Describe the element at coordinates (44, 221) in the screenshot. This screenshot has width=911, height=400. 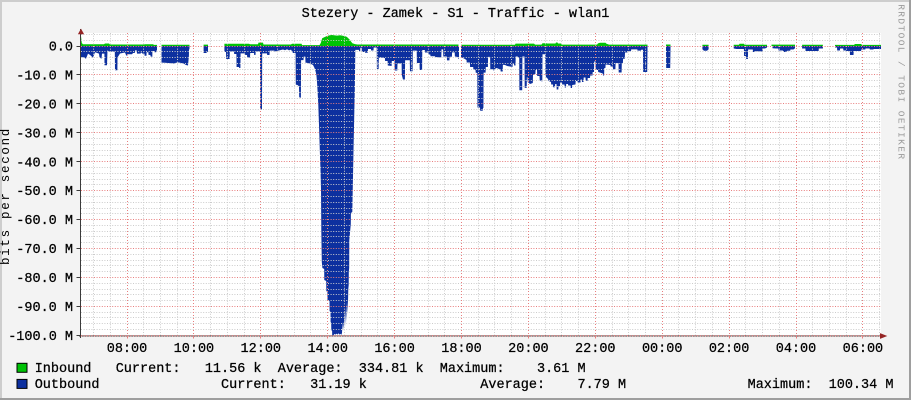
I see `svg-text: -60.0 M` at that location.